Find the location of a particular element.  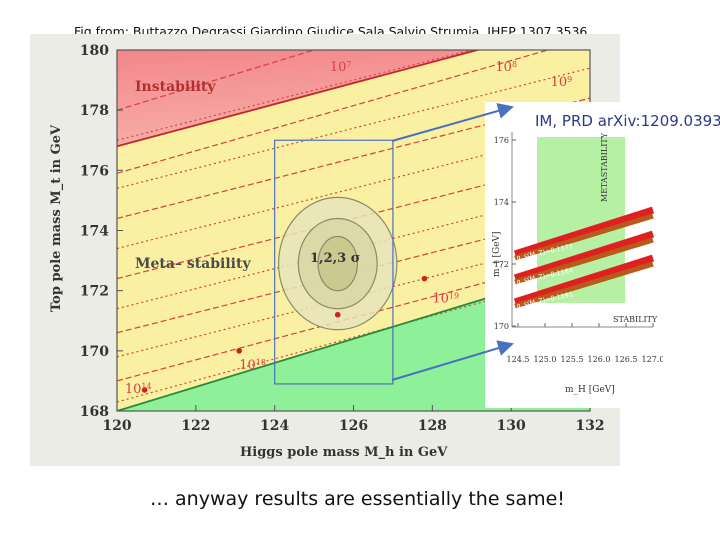

highlight-points is located at coordinates (284, 334).